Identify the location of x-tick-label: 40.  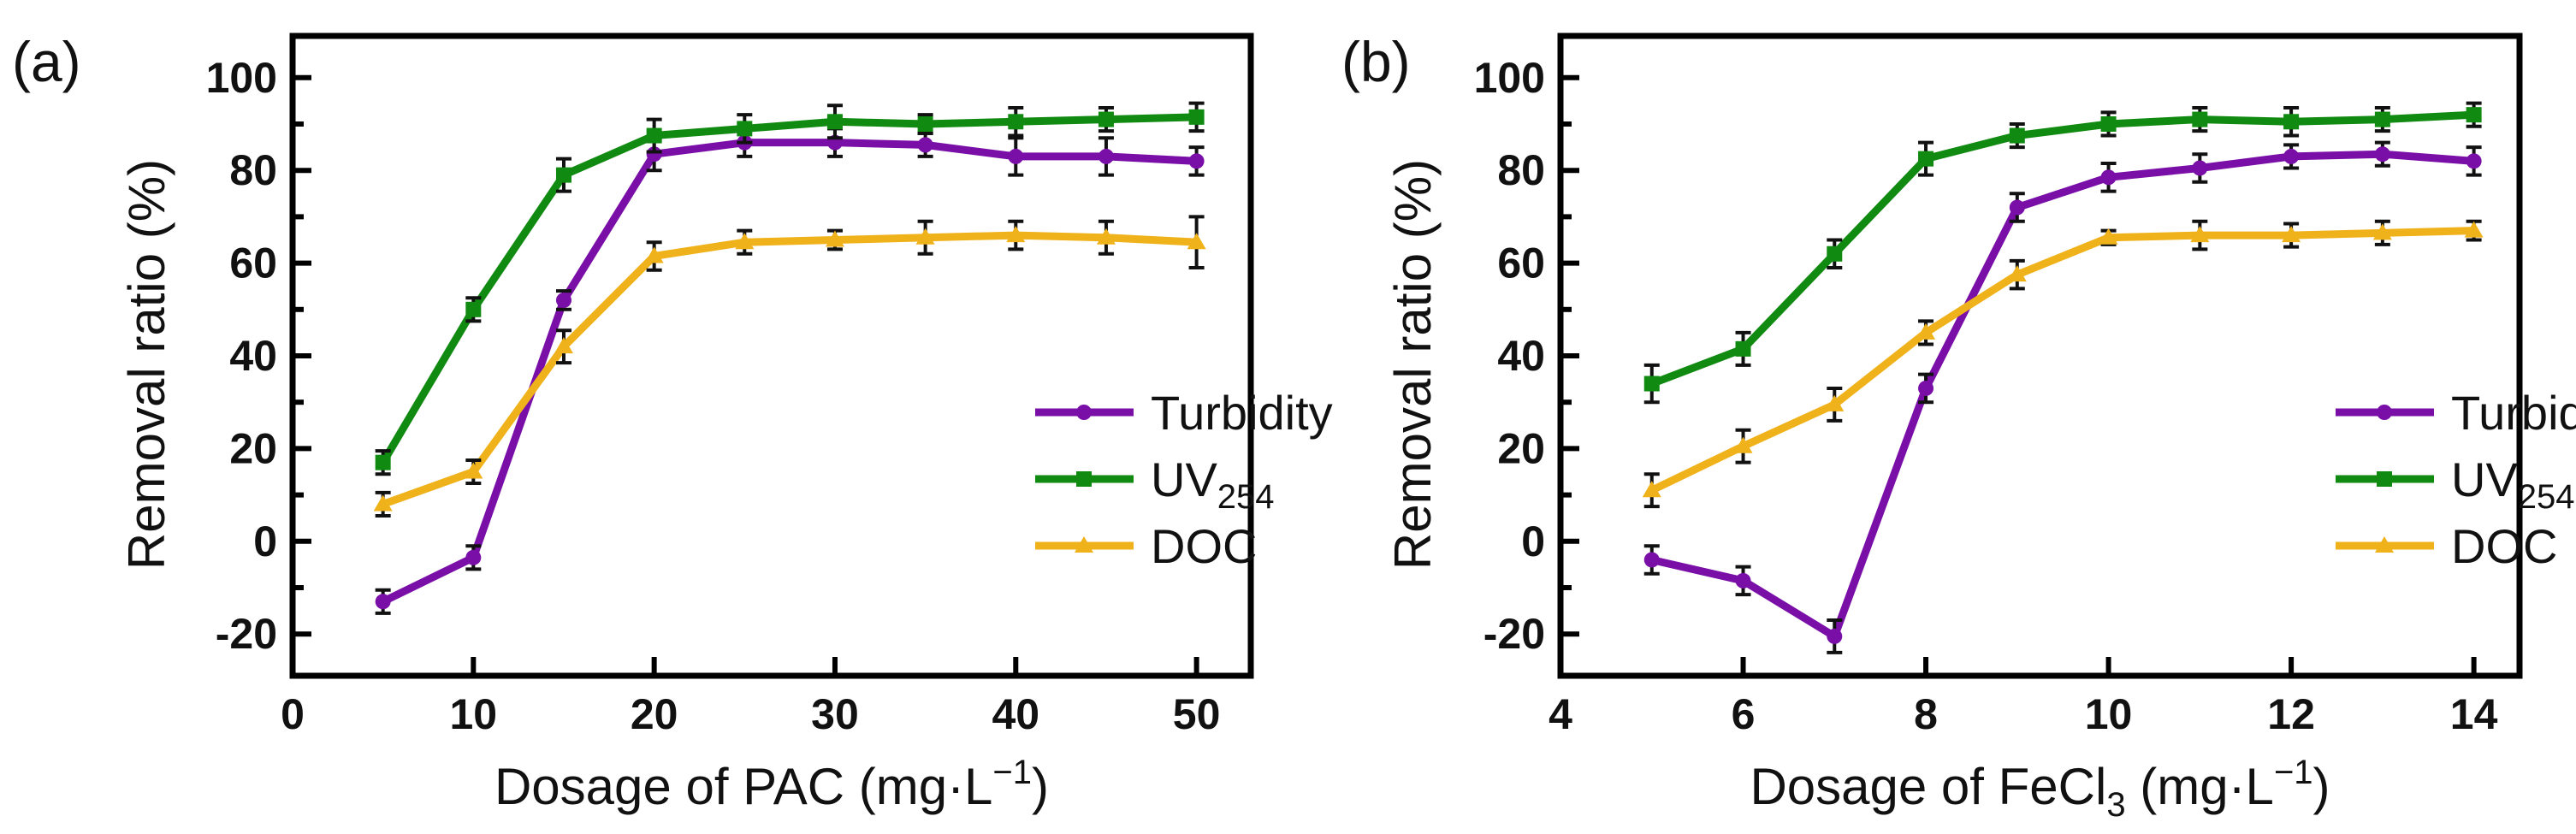
(1015, 714).